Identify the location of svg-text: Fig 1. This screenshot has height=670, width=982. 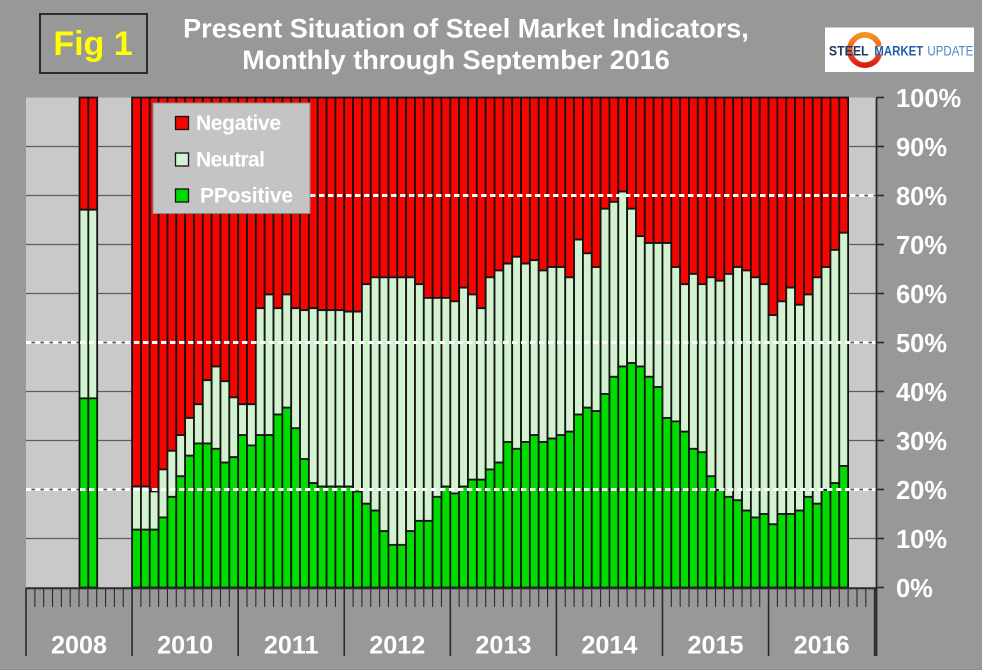
(92, 44).